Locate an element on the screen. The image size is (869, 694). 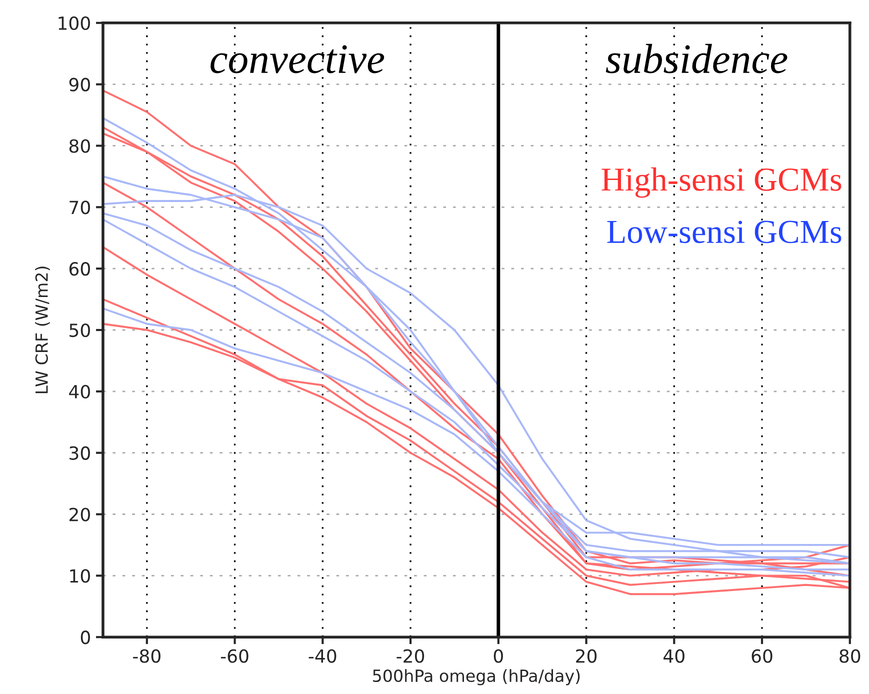
x-tick-label: -60 is located at coordinates (234, 656).